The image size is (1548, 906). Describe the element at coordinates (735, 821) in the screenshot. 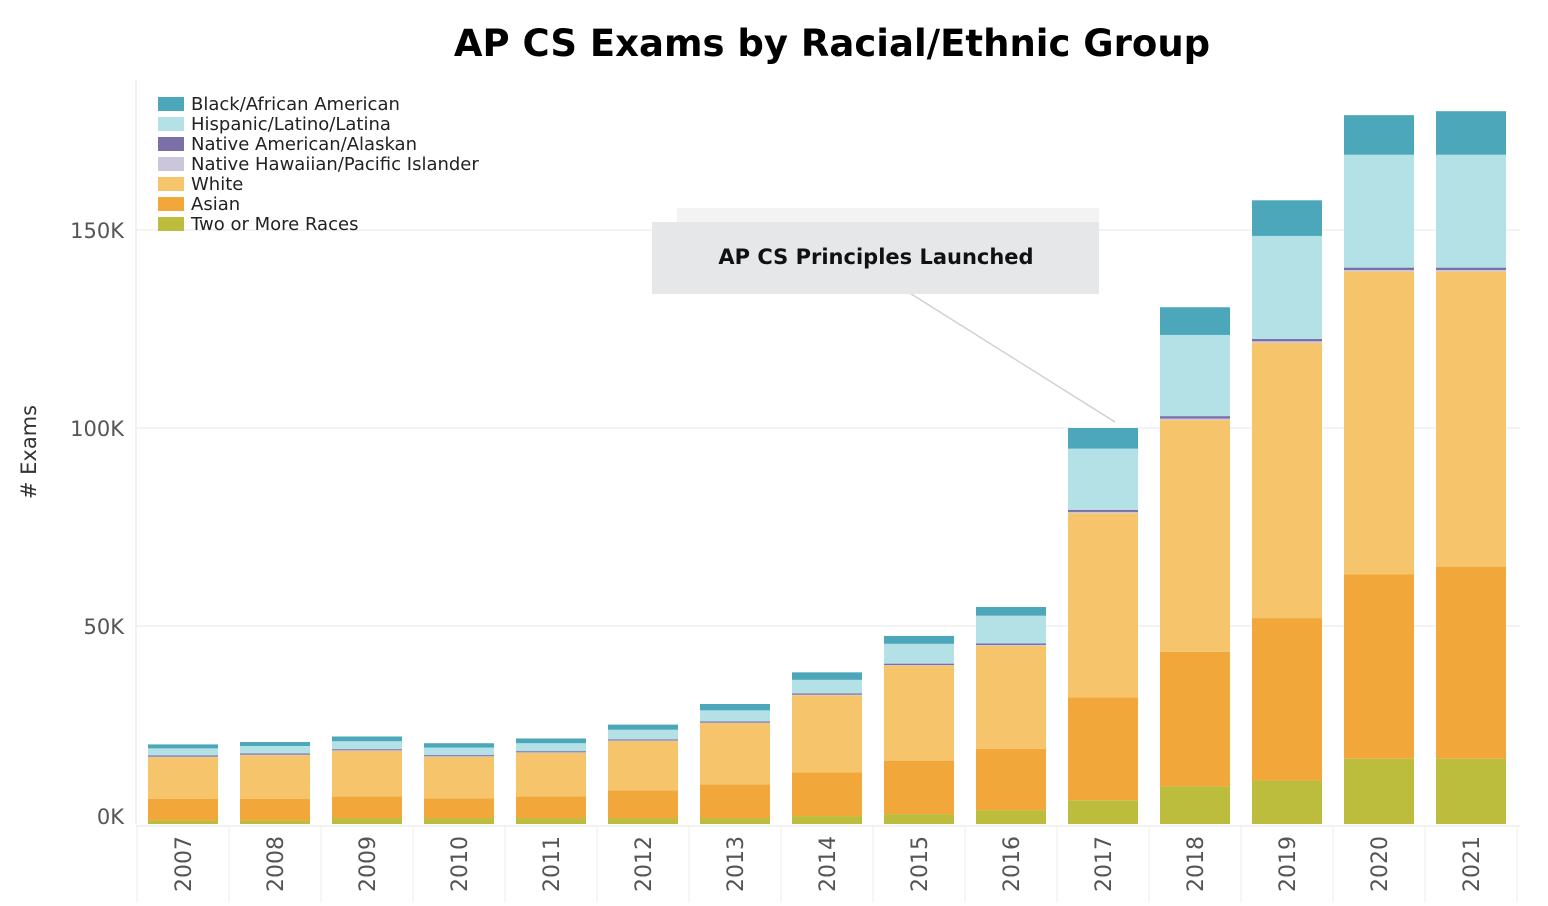

I see `bar-segment-two-or-more-races-2013: Two or More Races 2013: 1500` at that location.